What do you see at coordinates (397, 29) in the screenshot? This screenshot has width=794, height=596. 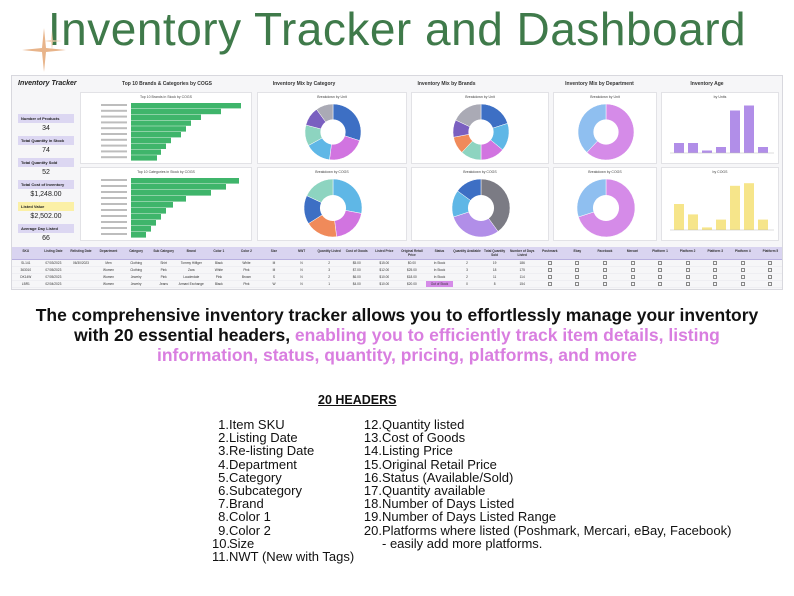 I see `page-title: Inventory Tracker and Dashboard` at bounding box center [397, 29].